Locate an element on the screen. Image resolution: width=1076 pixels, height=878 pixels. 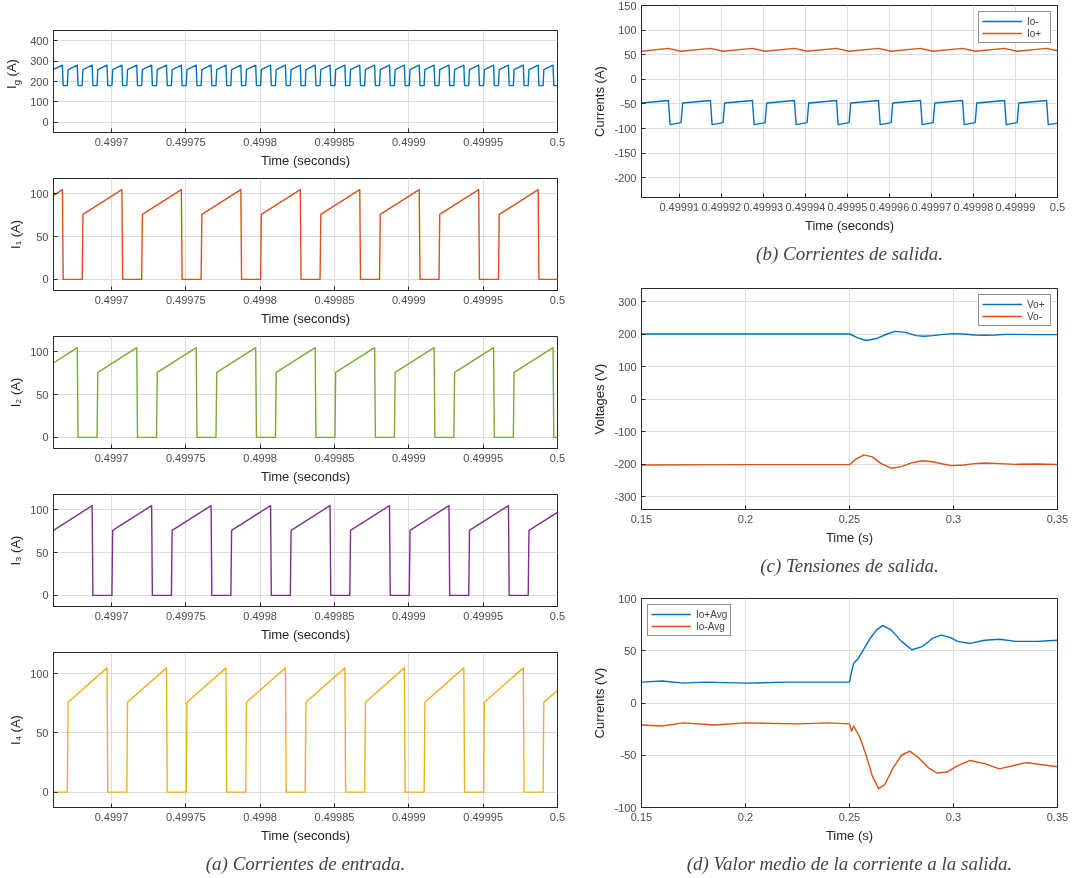
legend-label: Vo+ is located at coordinates (1036, 304).